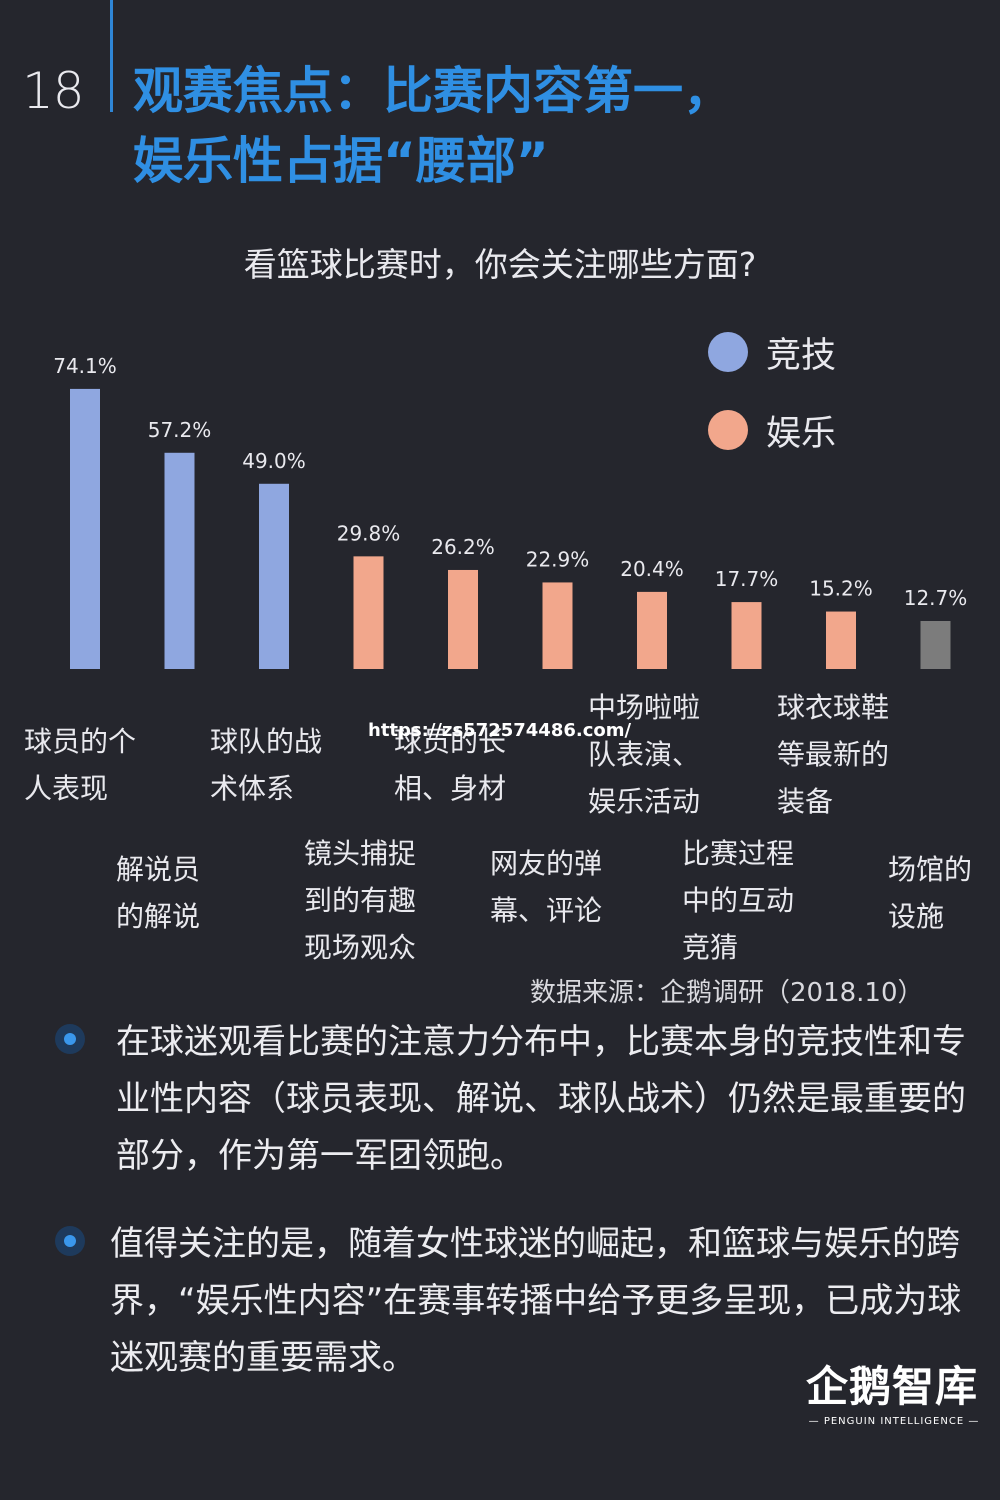 This screenshot has width=1000, height=1500. I want to click on data-source: 数据来源：企鹅调研（2018.10）, so click(727, 993).